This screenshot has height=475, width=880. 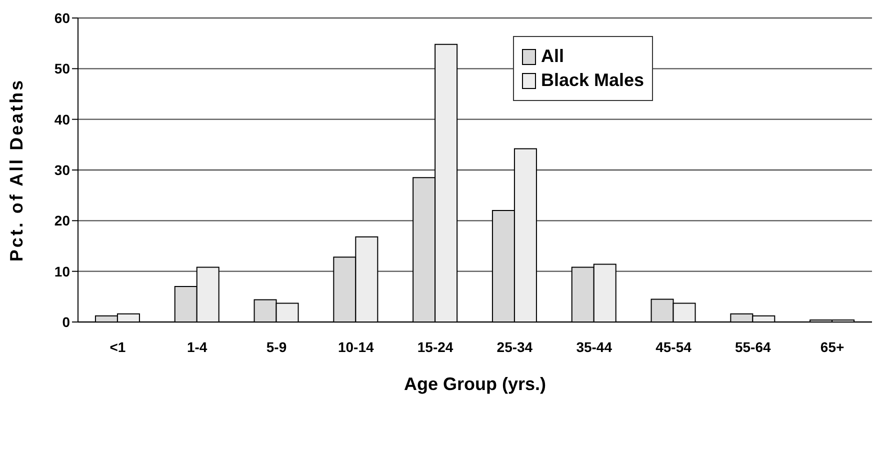 What do you see at coordinates (197, 346) in the screenshot?
I see `x-tick-label: 1-4` at bounding box center [197, 346].